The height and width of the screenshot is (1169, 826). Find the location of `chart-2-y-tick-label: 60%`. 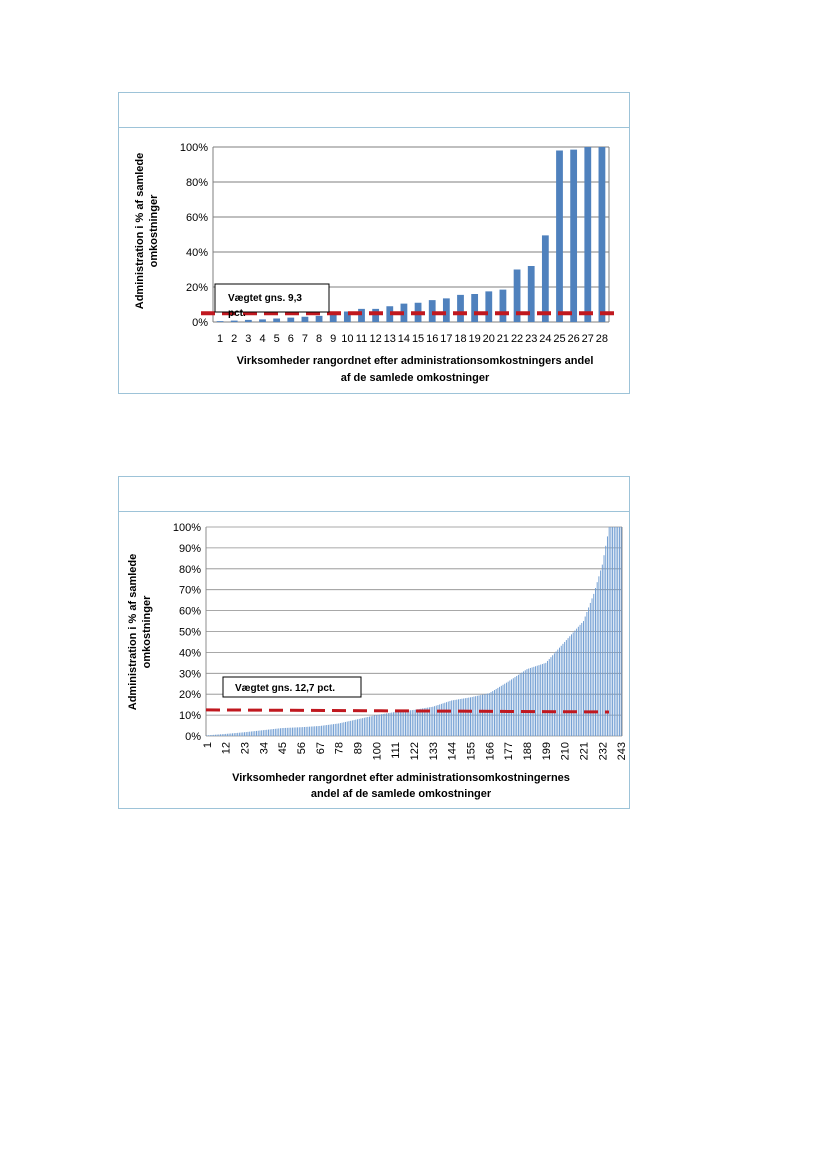

chart-2-y-tick-label: 60% is located at coordinates (190, 612).